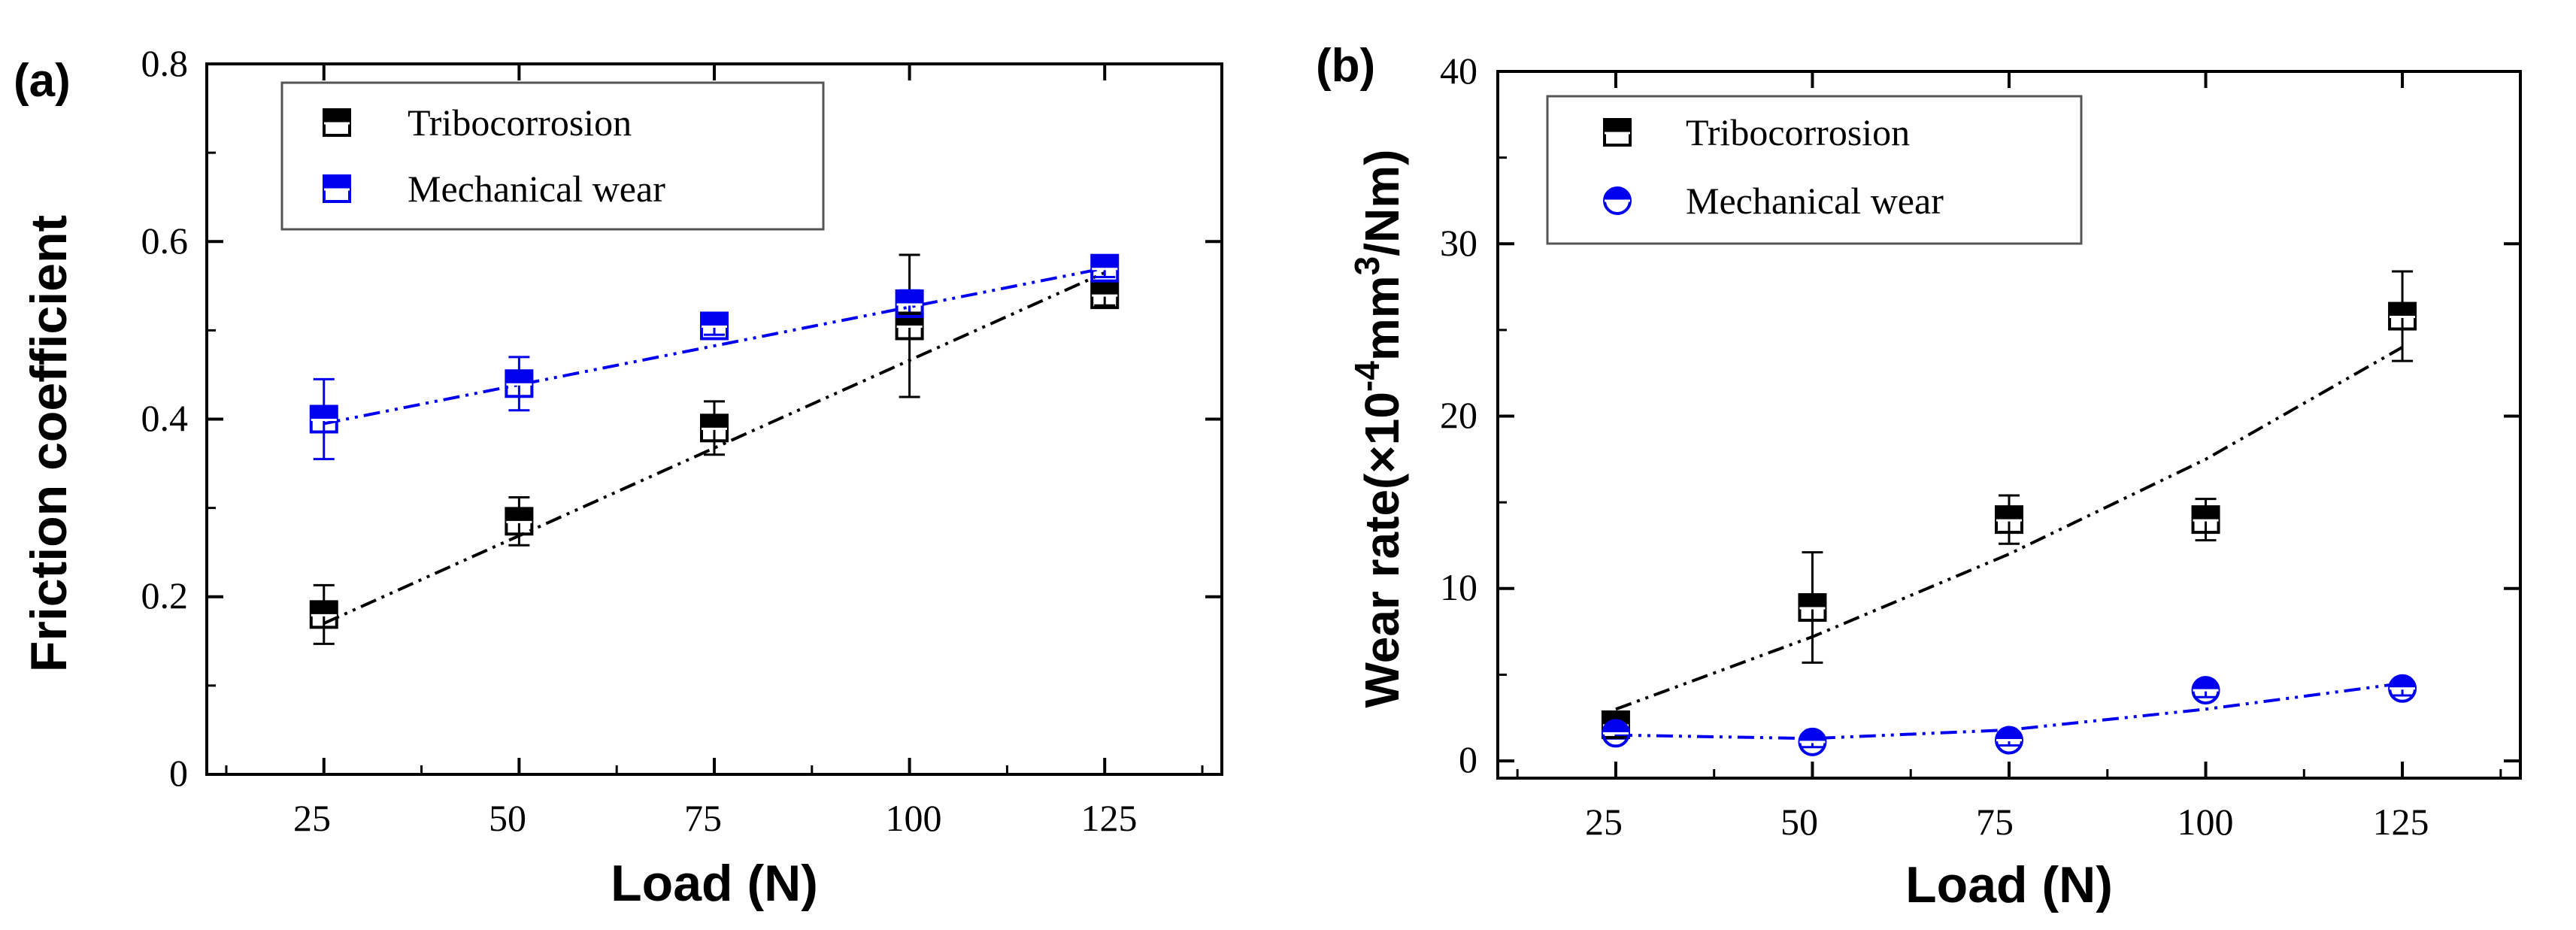 The width and height of the screenshot is (2576, 930). I want to click on b-xtick-label: 100, so click(2205, 822).